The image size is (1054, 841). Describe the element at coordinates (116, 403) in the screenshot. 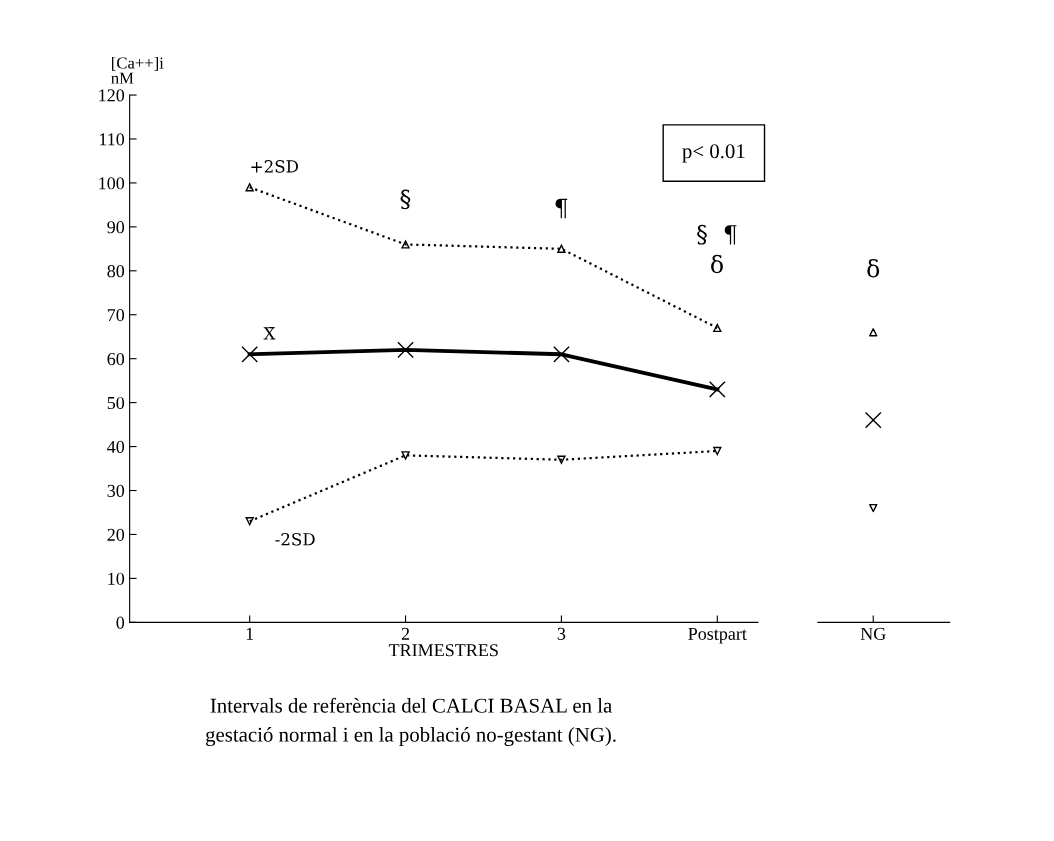

I see `y-tick-label: 50` at that location.